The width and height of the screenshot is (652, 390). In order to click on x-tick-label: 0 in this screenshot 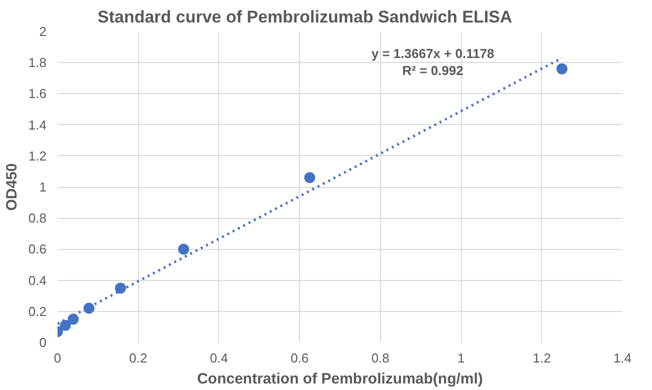, I will do `click(58, 358)`.